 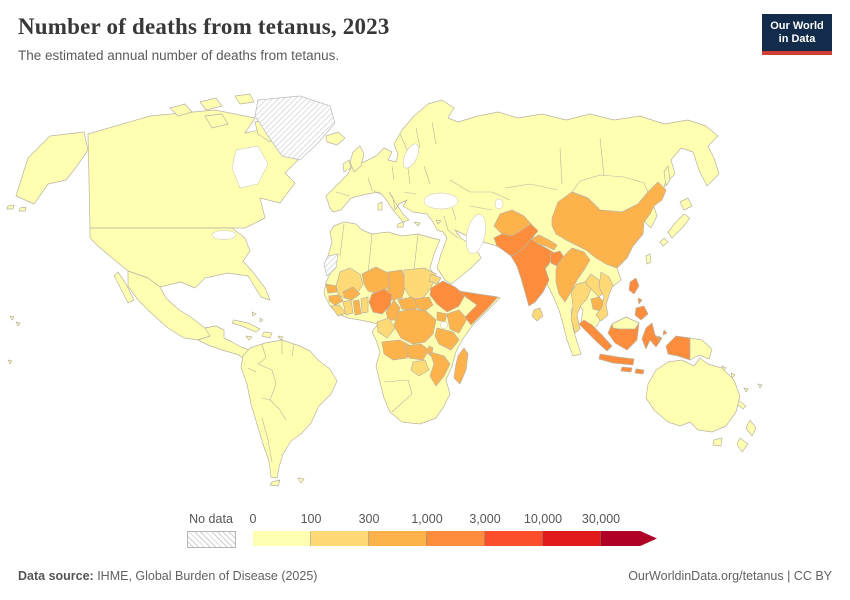 I want to click on country-dr-congo, so click(x=415, y=326).